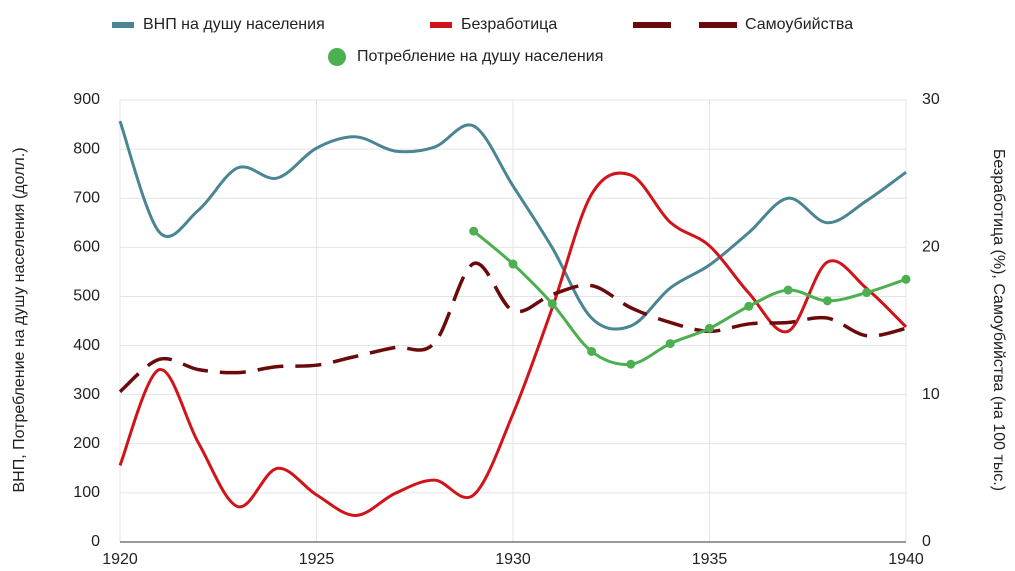  Describe the element at coordinates (926, 541) in the screenshot. I see `y2-tick-label: 0` at that location.